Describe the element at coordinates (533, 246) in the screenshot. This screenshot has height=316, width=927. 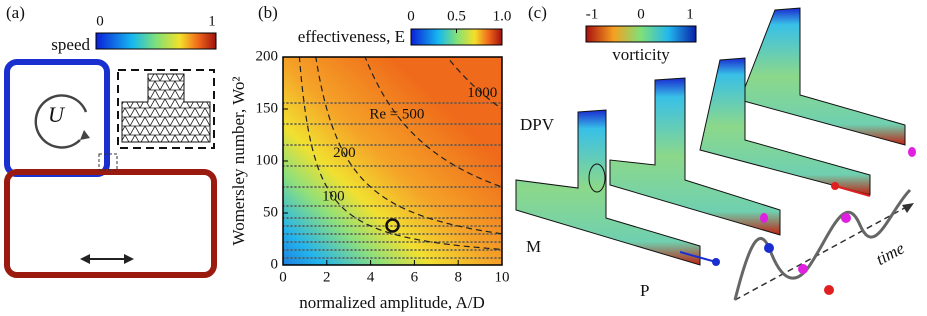
I see `annotation: M` at that location.